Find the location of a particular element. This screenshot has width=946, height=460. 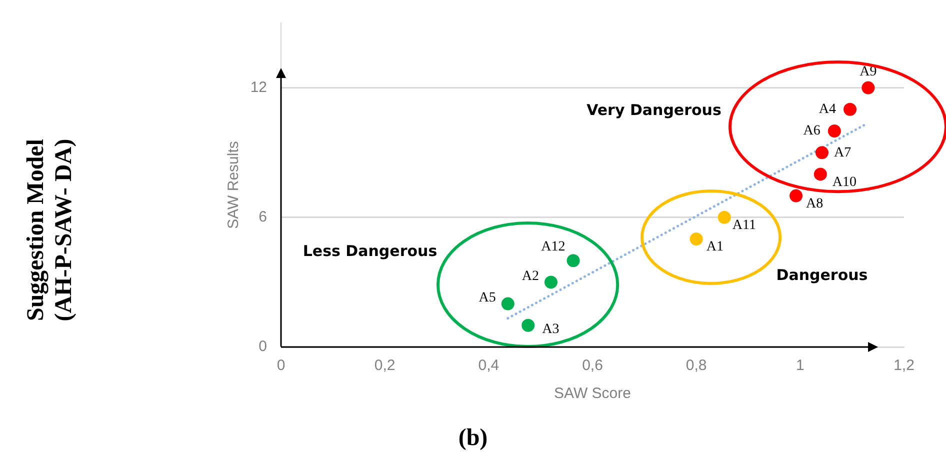

data-label: A5 is located at coordinates (487, 298).